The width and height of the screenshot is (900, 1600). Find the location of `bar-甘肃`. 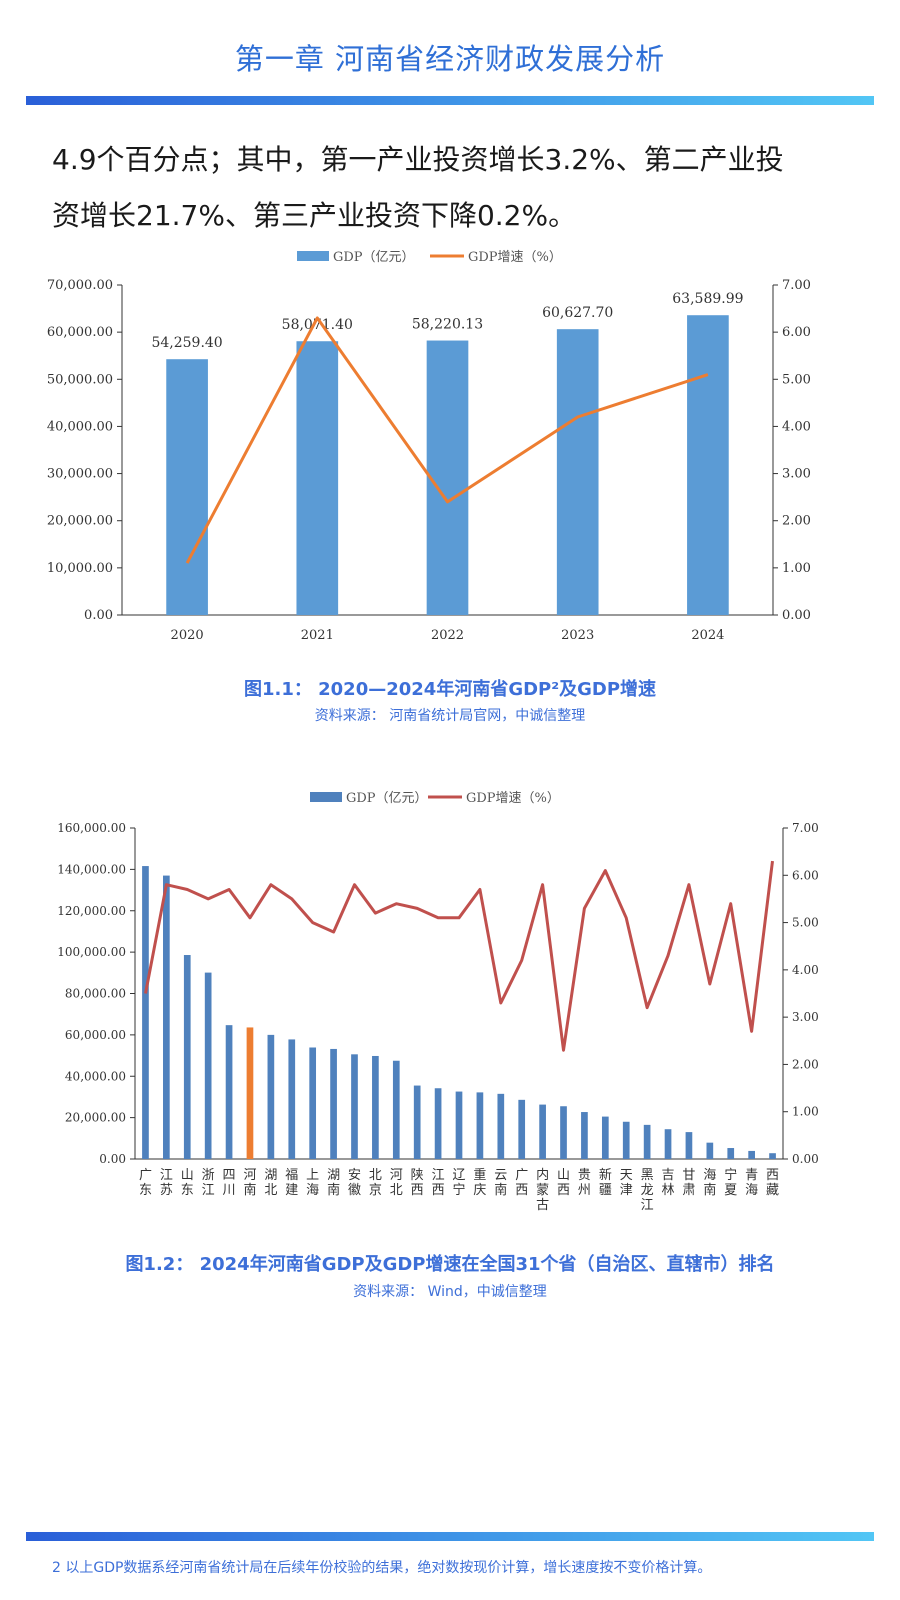

bar-甘肃 is located at coordinates (689, 1145).